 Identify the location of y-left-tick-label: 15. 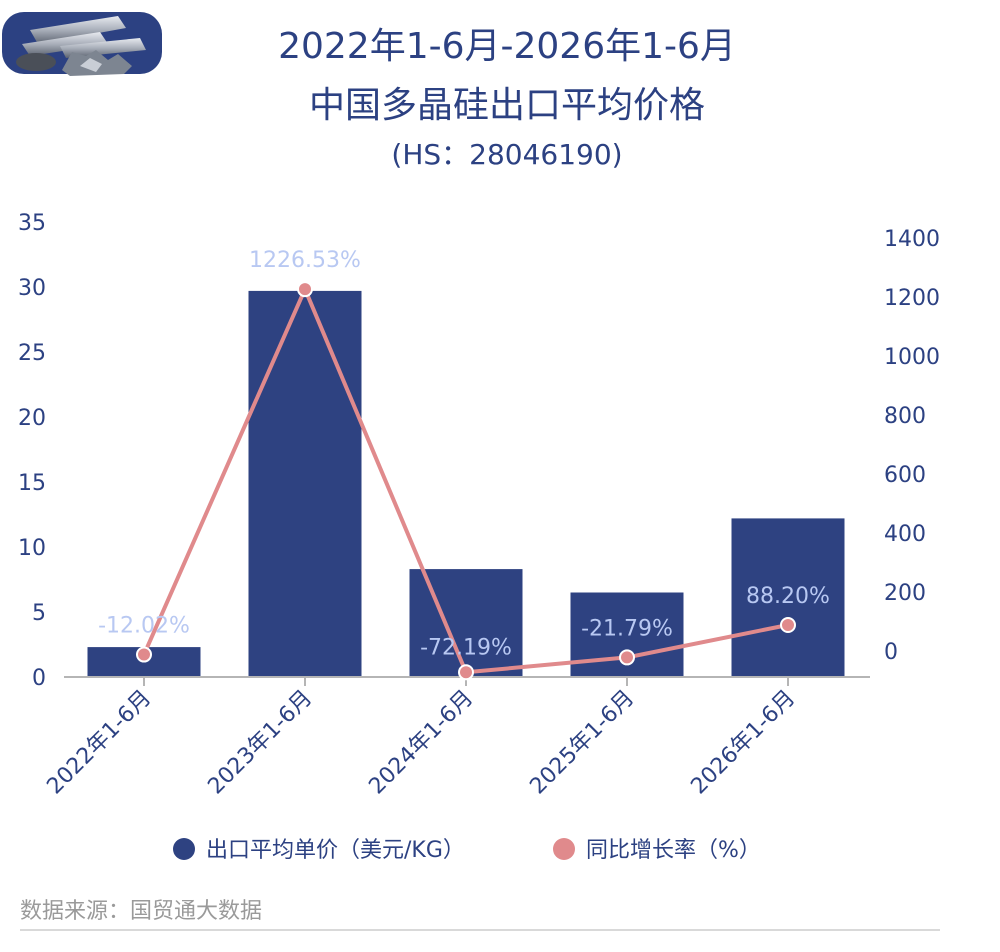
(32, 483).